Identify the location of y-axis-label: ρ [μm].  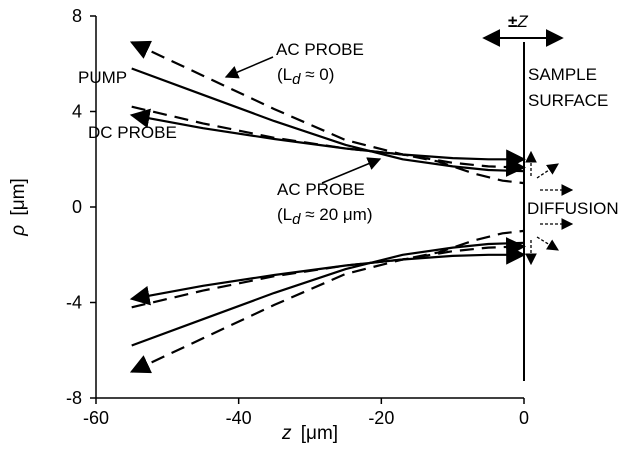
(18, 207).